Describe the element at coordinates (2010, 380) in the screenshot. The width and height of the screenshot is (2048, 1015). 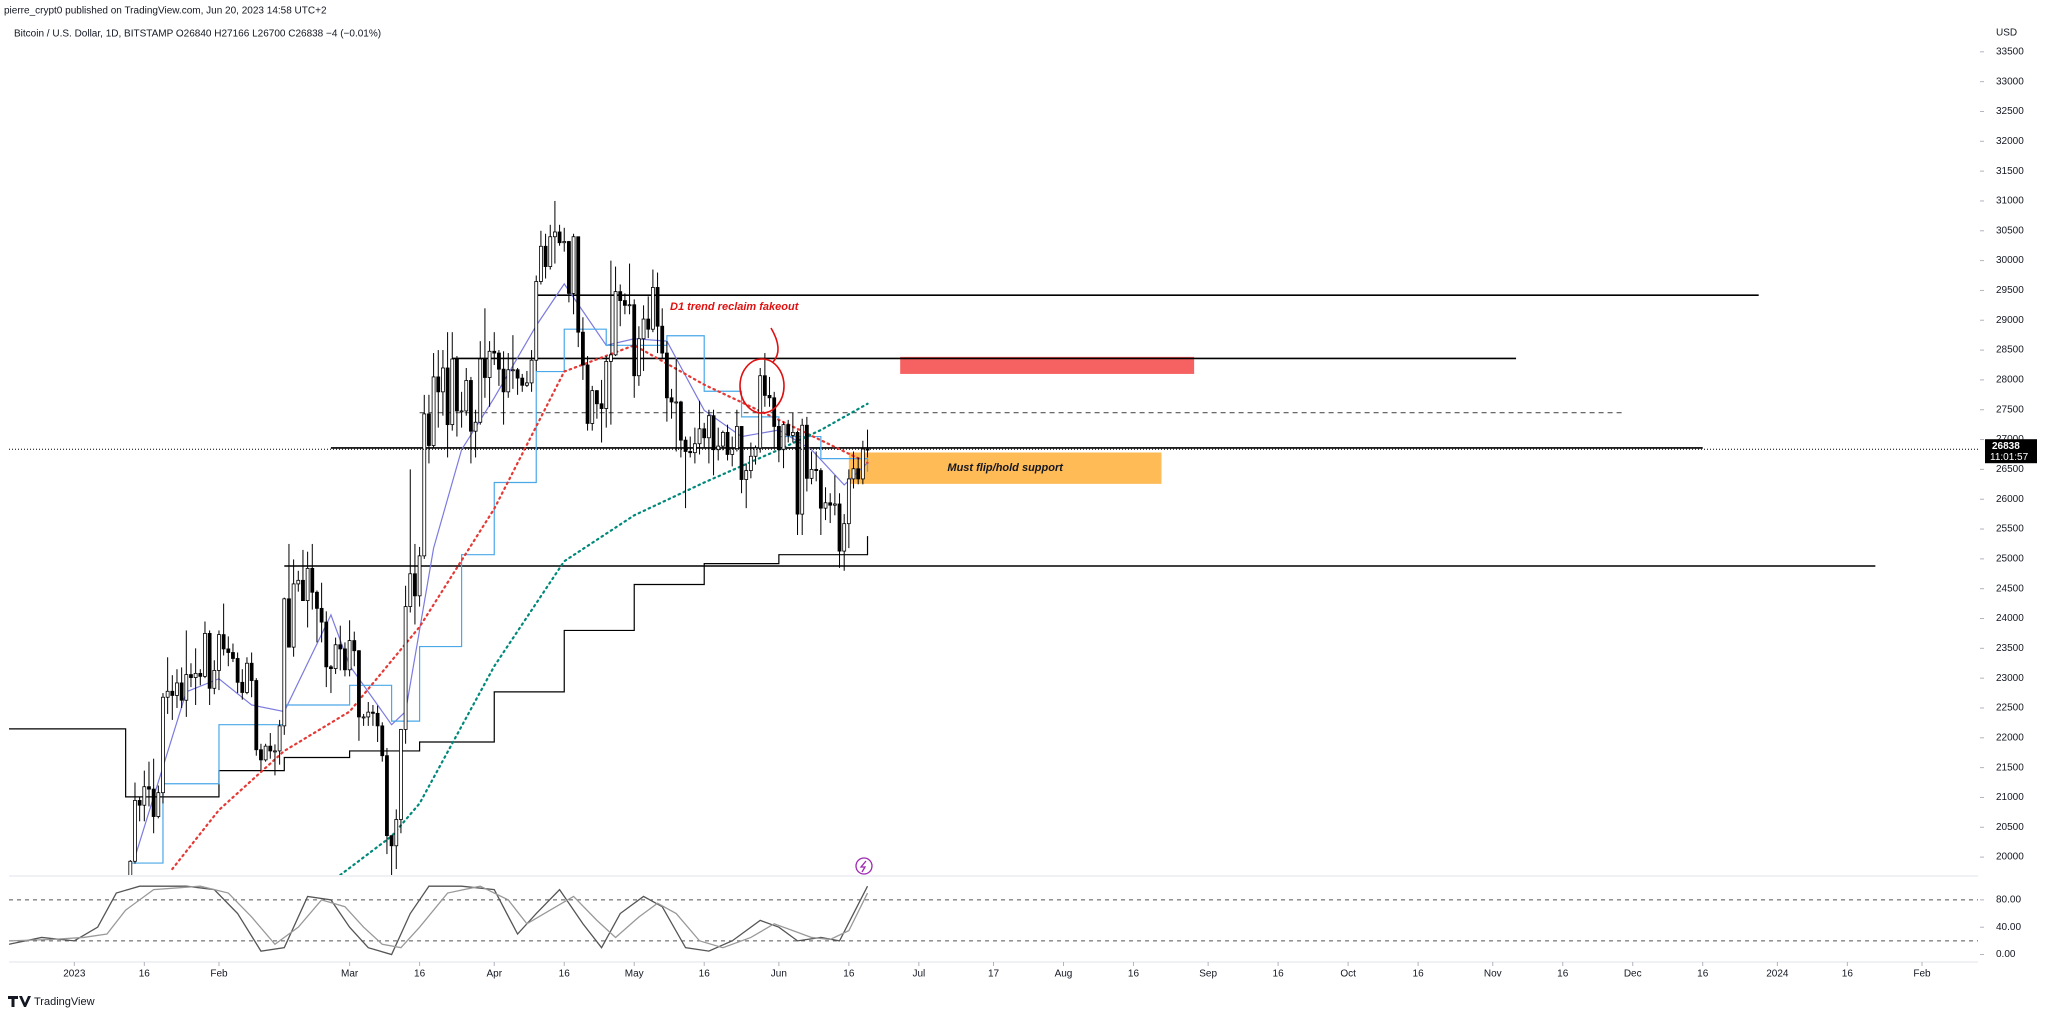
I see `y-tick-label: 28000` at that location.